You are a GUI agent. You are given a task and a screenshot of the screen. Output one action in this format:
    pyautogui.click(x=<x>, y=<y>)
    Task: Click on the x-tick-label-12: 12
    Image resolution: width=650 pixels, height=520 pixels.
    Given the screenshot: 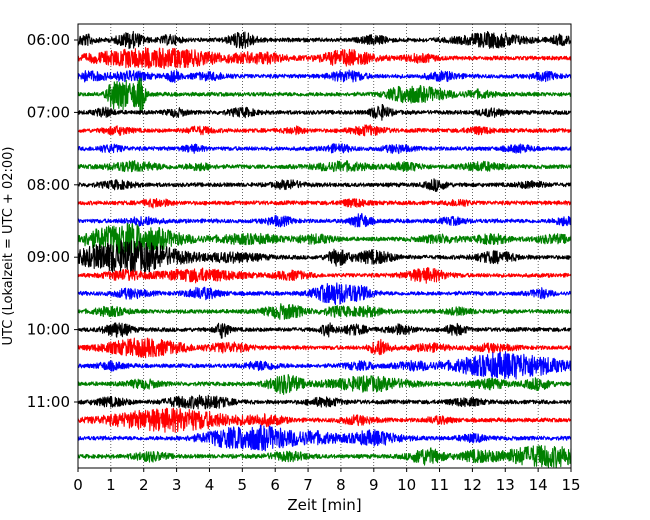 What is the action you would take?
    pyautogui.click(x=472, y=485)
    